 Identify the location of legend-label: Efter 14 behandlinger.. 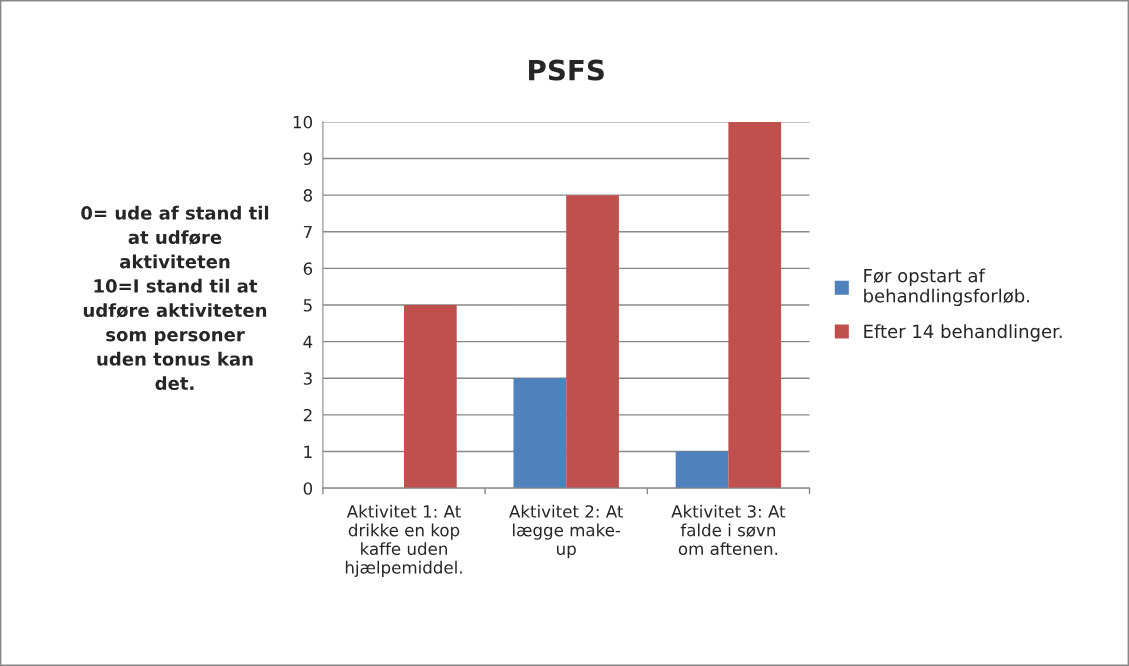
(963, 333).